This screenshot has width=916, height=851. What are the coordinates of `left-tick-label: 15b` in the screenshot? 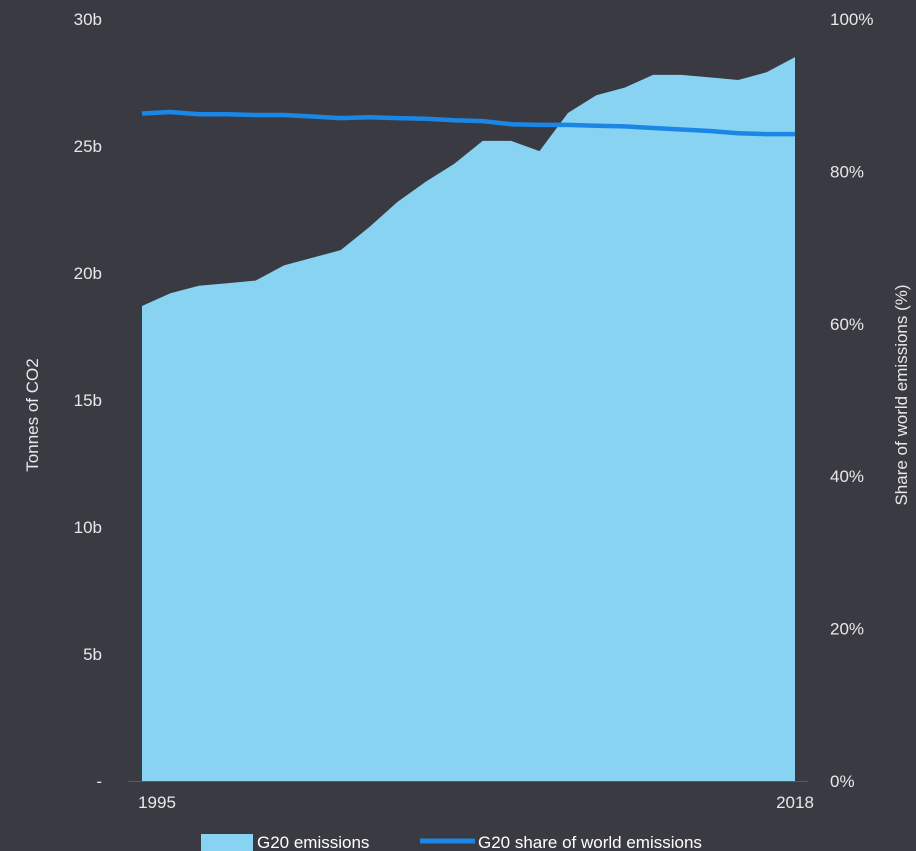 It's located at (88, 400).